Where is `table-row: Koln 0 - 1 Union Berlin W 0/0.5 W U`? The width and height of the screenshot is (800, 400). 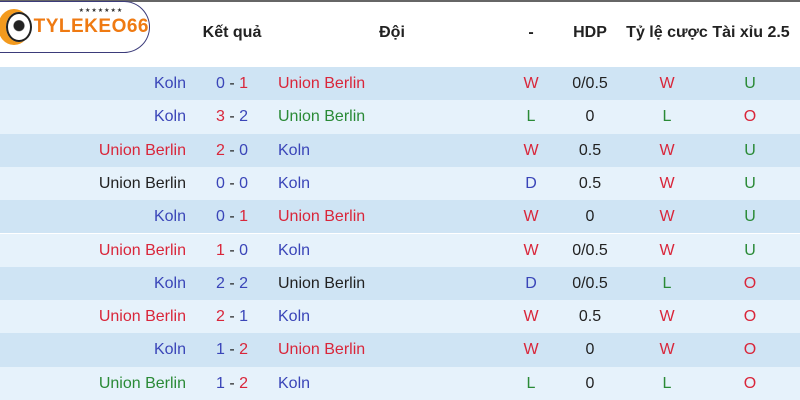
table-row: Koln 0 - 1 Union Berlin W 0/0.5 W U is located at coordinates (400, 84).